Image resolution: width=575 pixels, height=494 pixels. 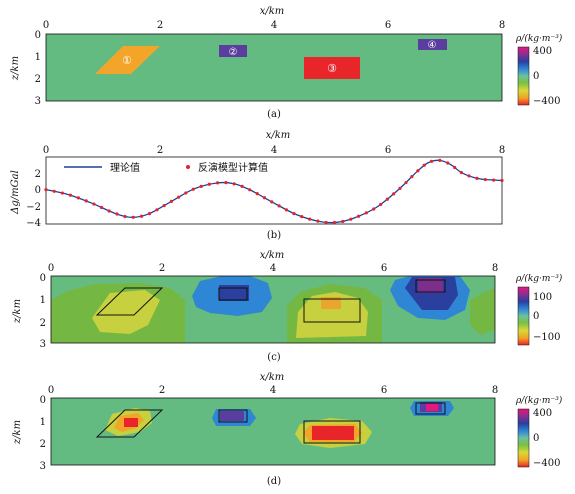 I want to click on panel-c-ylabel: z/km, so click(x=17, y=311).